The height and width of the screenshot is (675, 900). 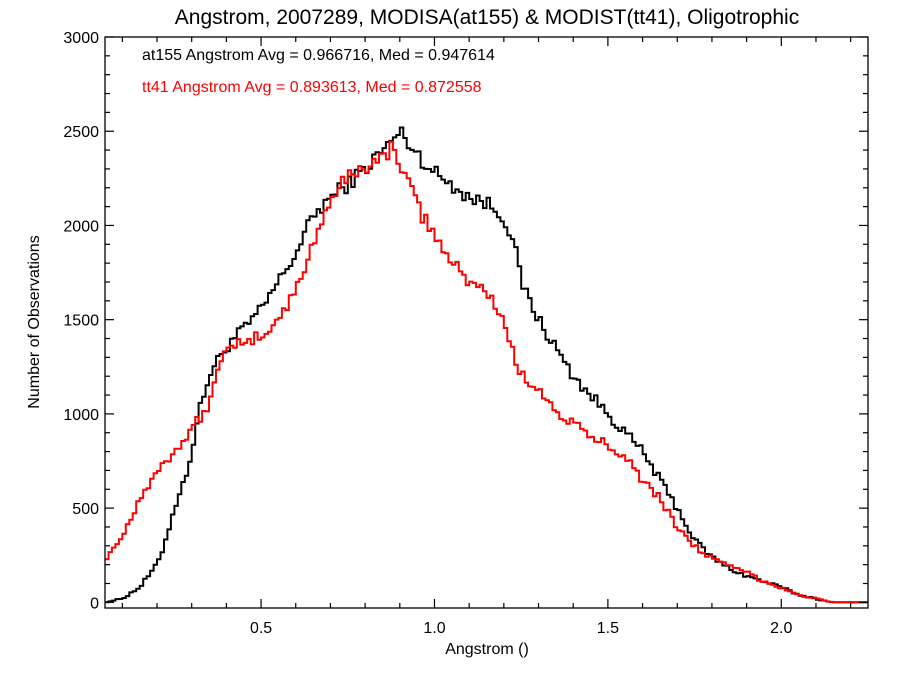 I want to click on y-tick-label: 3000, so click(x=81, y=38).